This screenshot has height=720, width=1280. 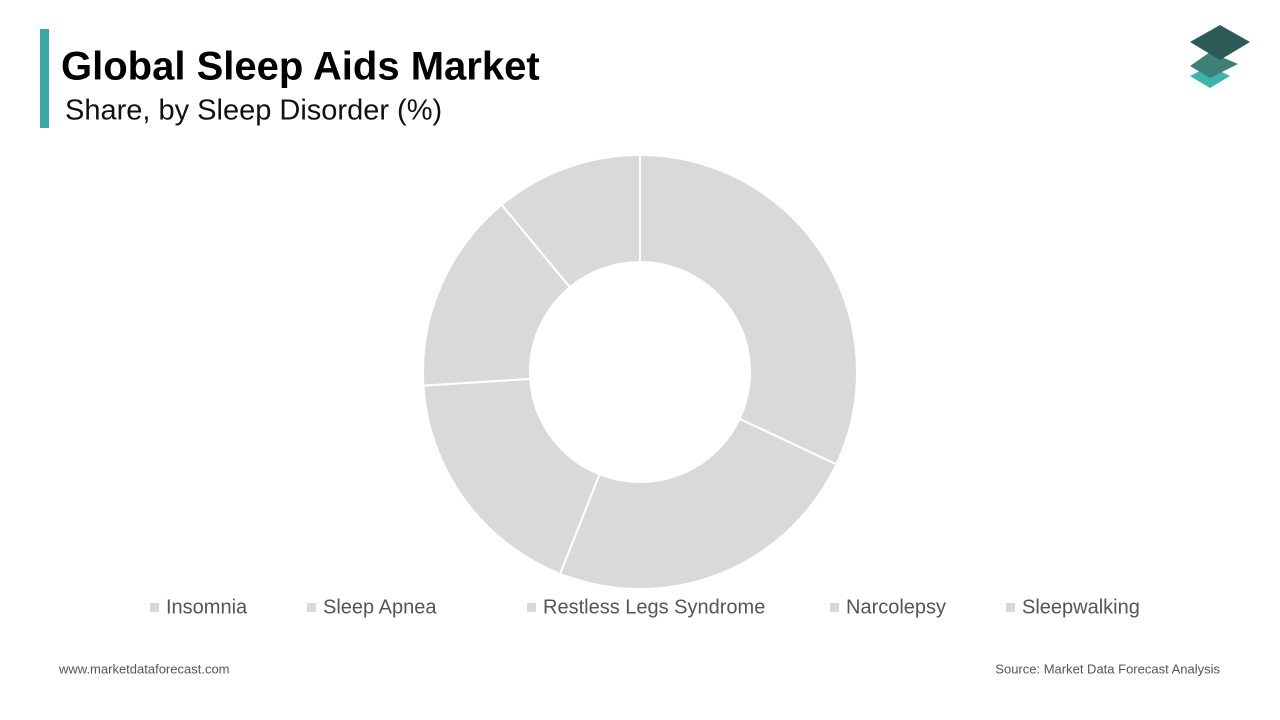 I want to click on legend-label: Narcolepsy, so click(x=896, y=607).